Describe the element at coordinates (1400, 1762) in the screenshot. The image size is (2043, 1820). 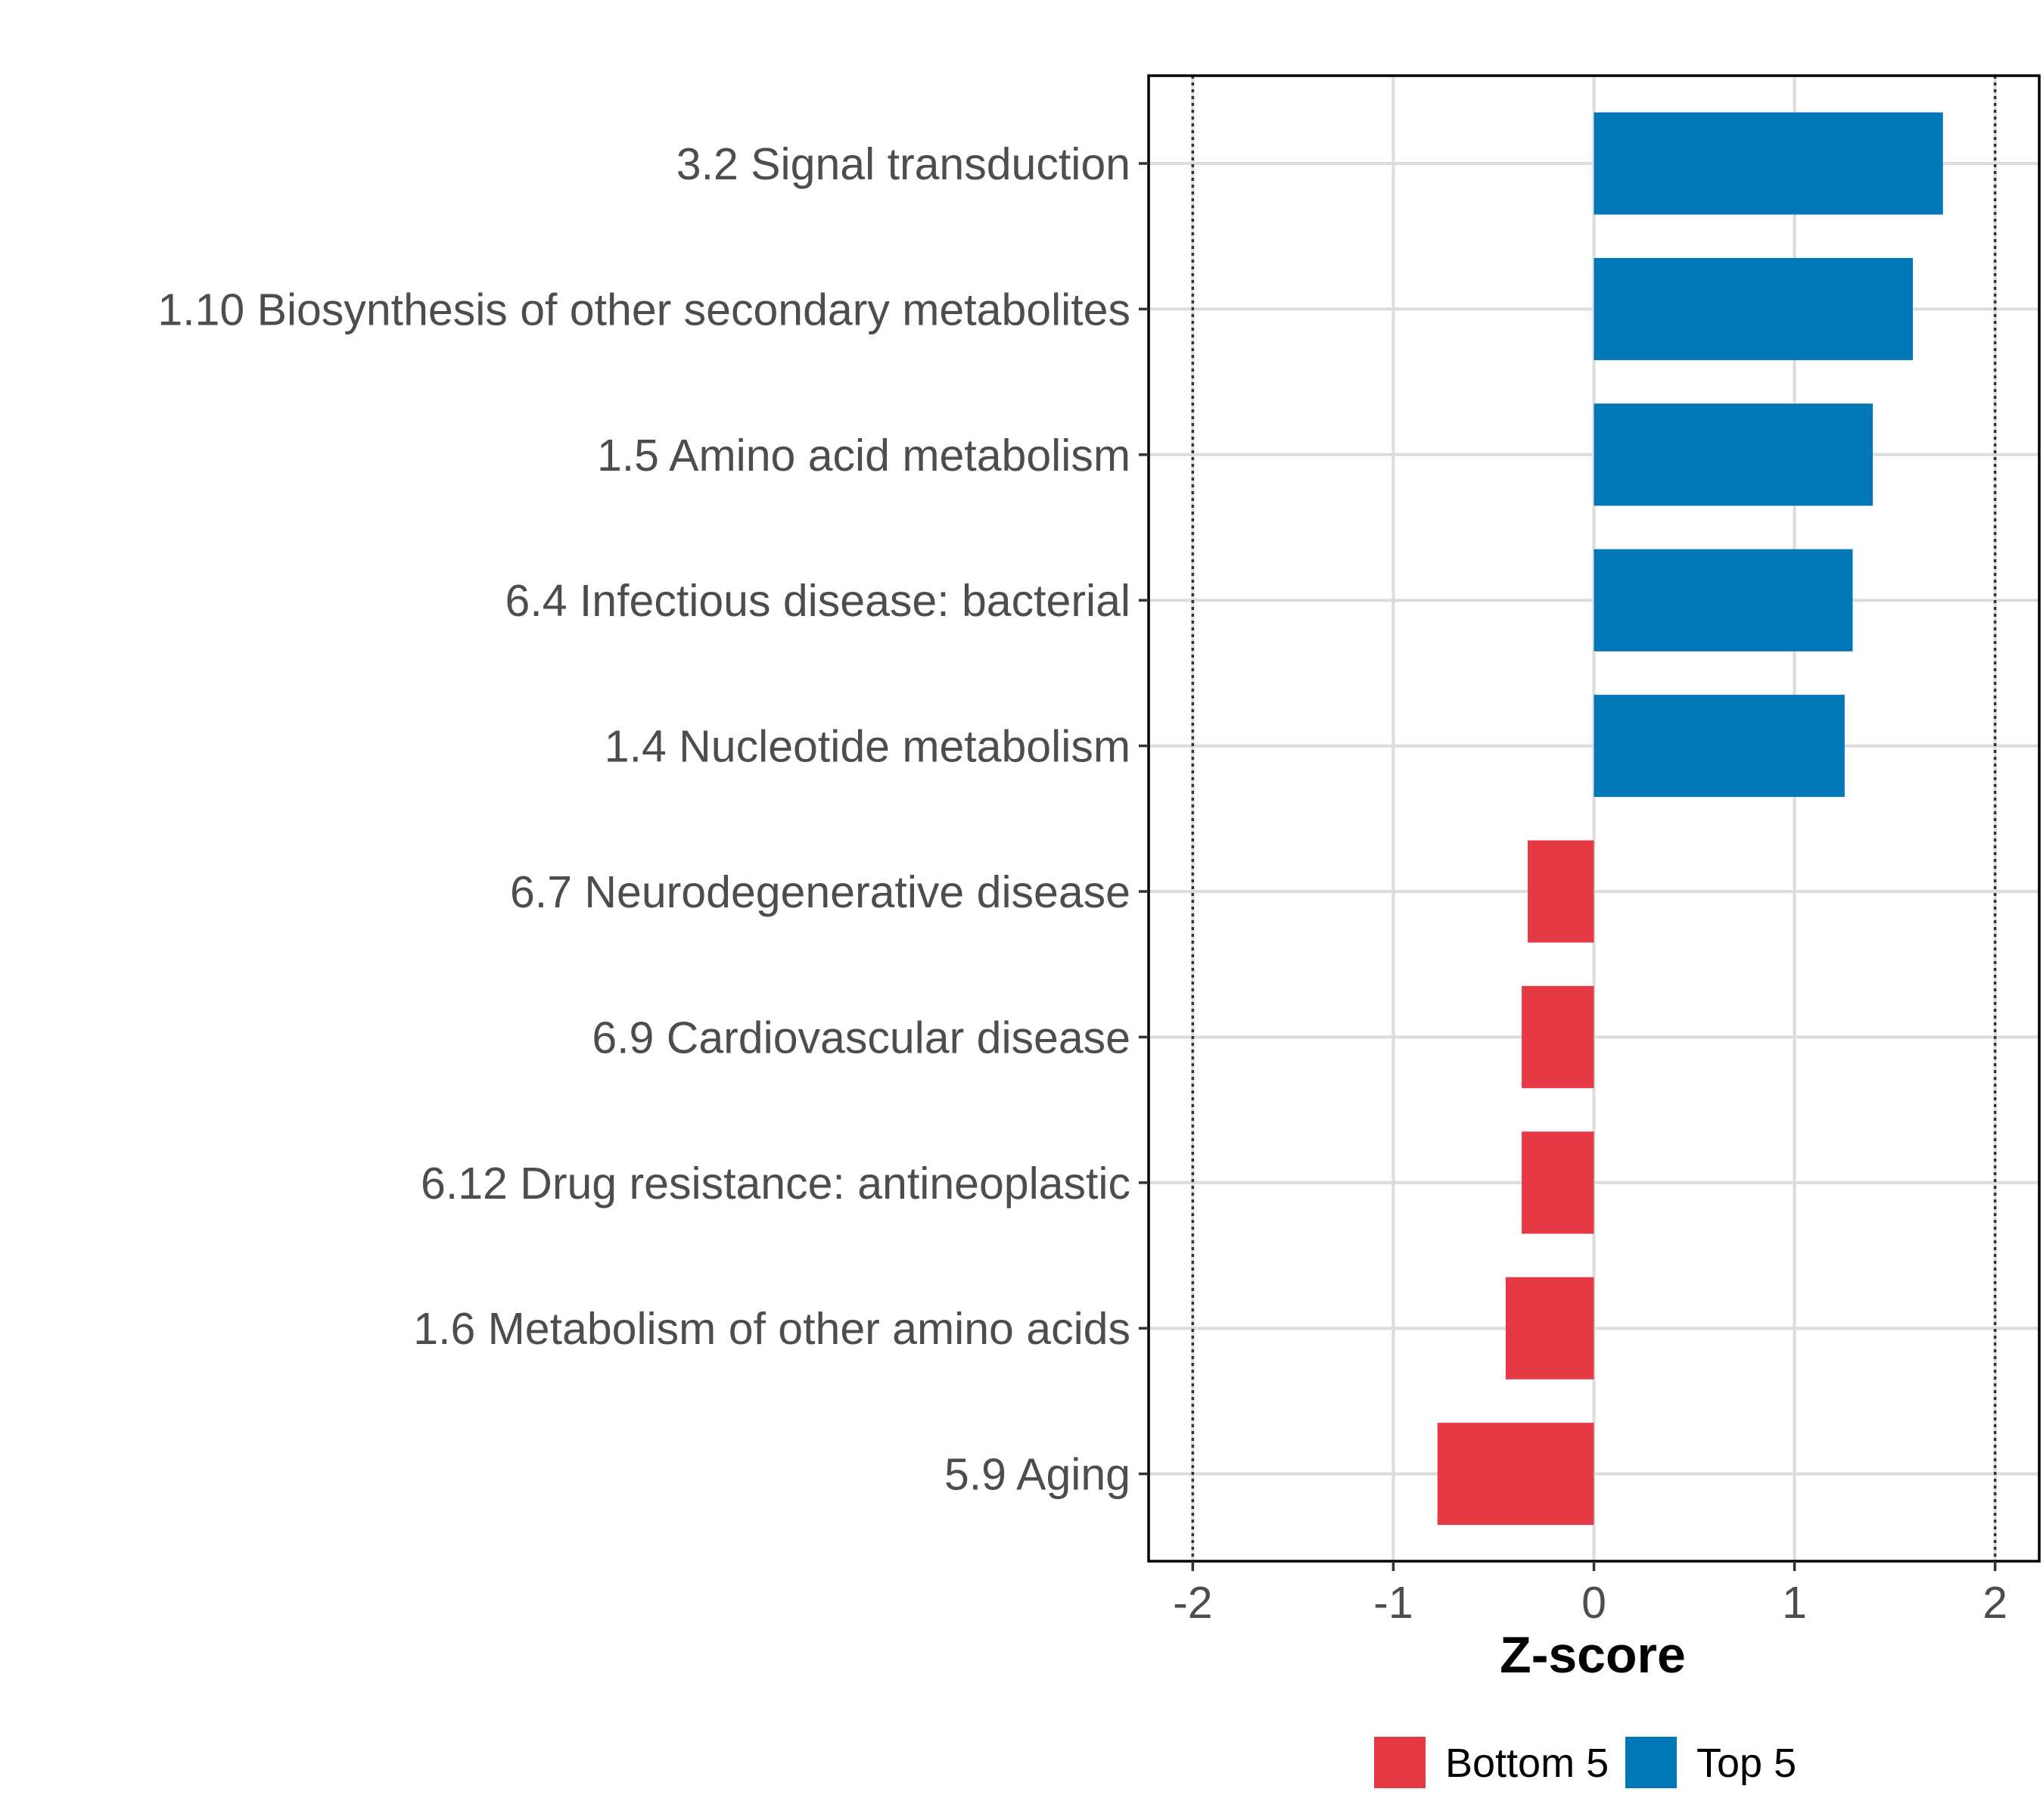
I see `legend-swatch-bottom5` at that location.